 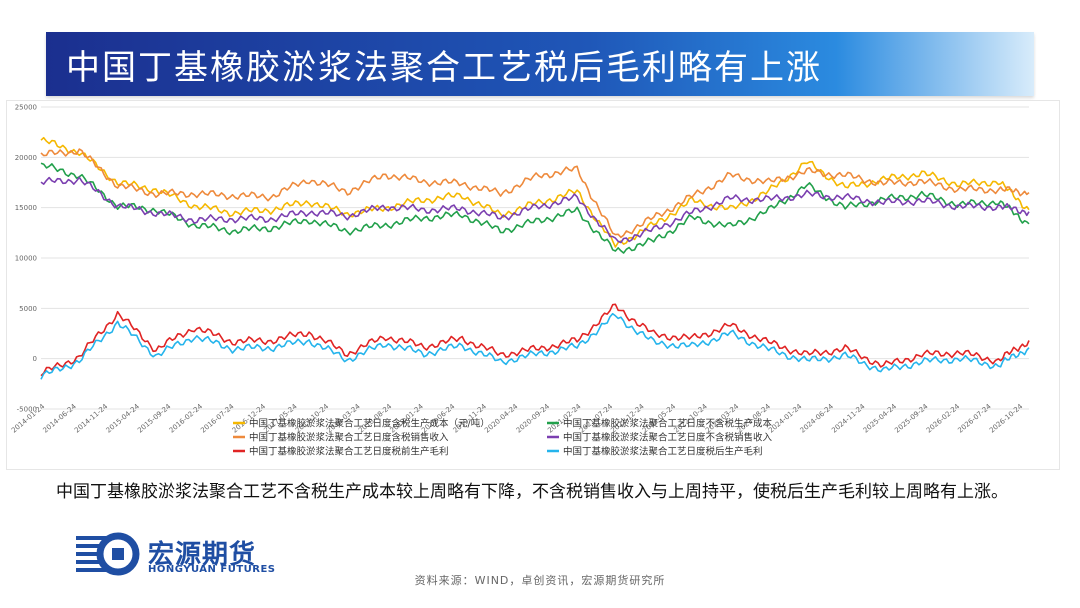 I want to click on legend-label: 中国丁基橡胶淤浆法聚合工艺日度含税销售收入, so click(x=349, y=438).